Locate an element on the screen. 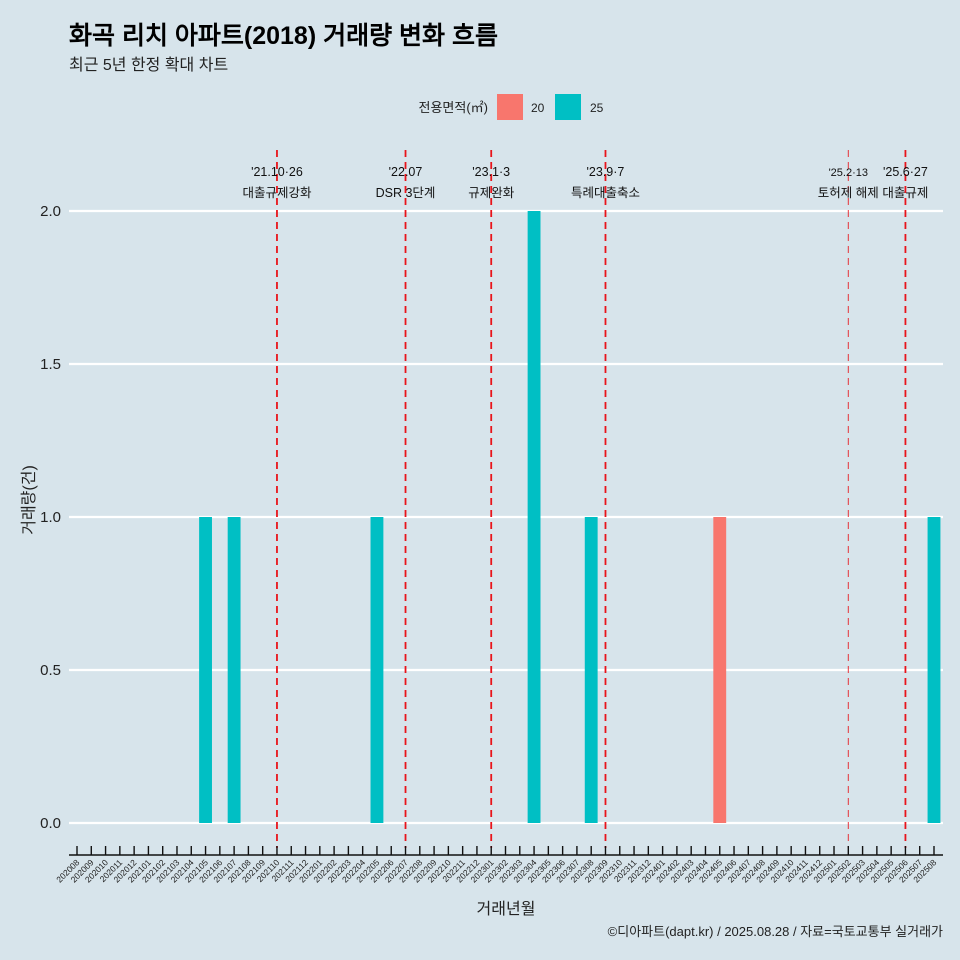 The image size is (960, 960). legend-item-20: 20 is located at coordinates (521, 107).